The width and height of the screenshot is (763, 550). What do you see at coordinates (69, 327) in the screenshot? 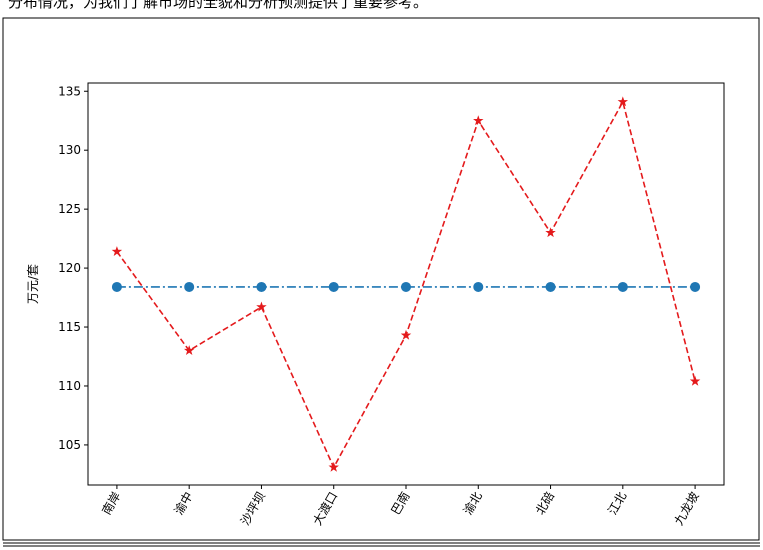
I see `y-tick-label: 115` at bounding box center [69, 327].